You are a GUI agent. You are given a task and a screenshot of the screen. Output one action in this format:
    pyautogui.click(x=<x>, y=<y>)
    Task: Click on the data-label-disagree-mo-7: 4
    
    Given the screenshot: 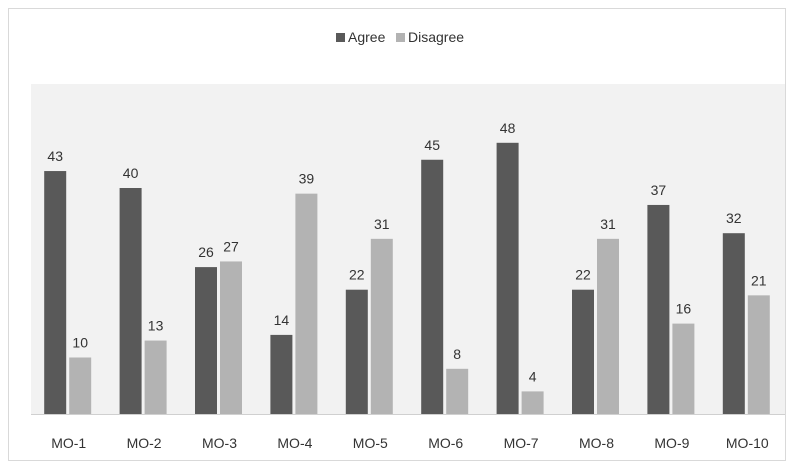 What is the action you would take?
    pyautogui.click(x=533, y=376)
    